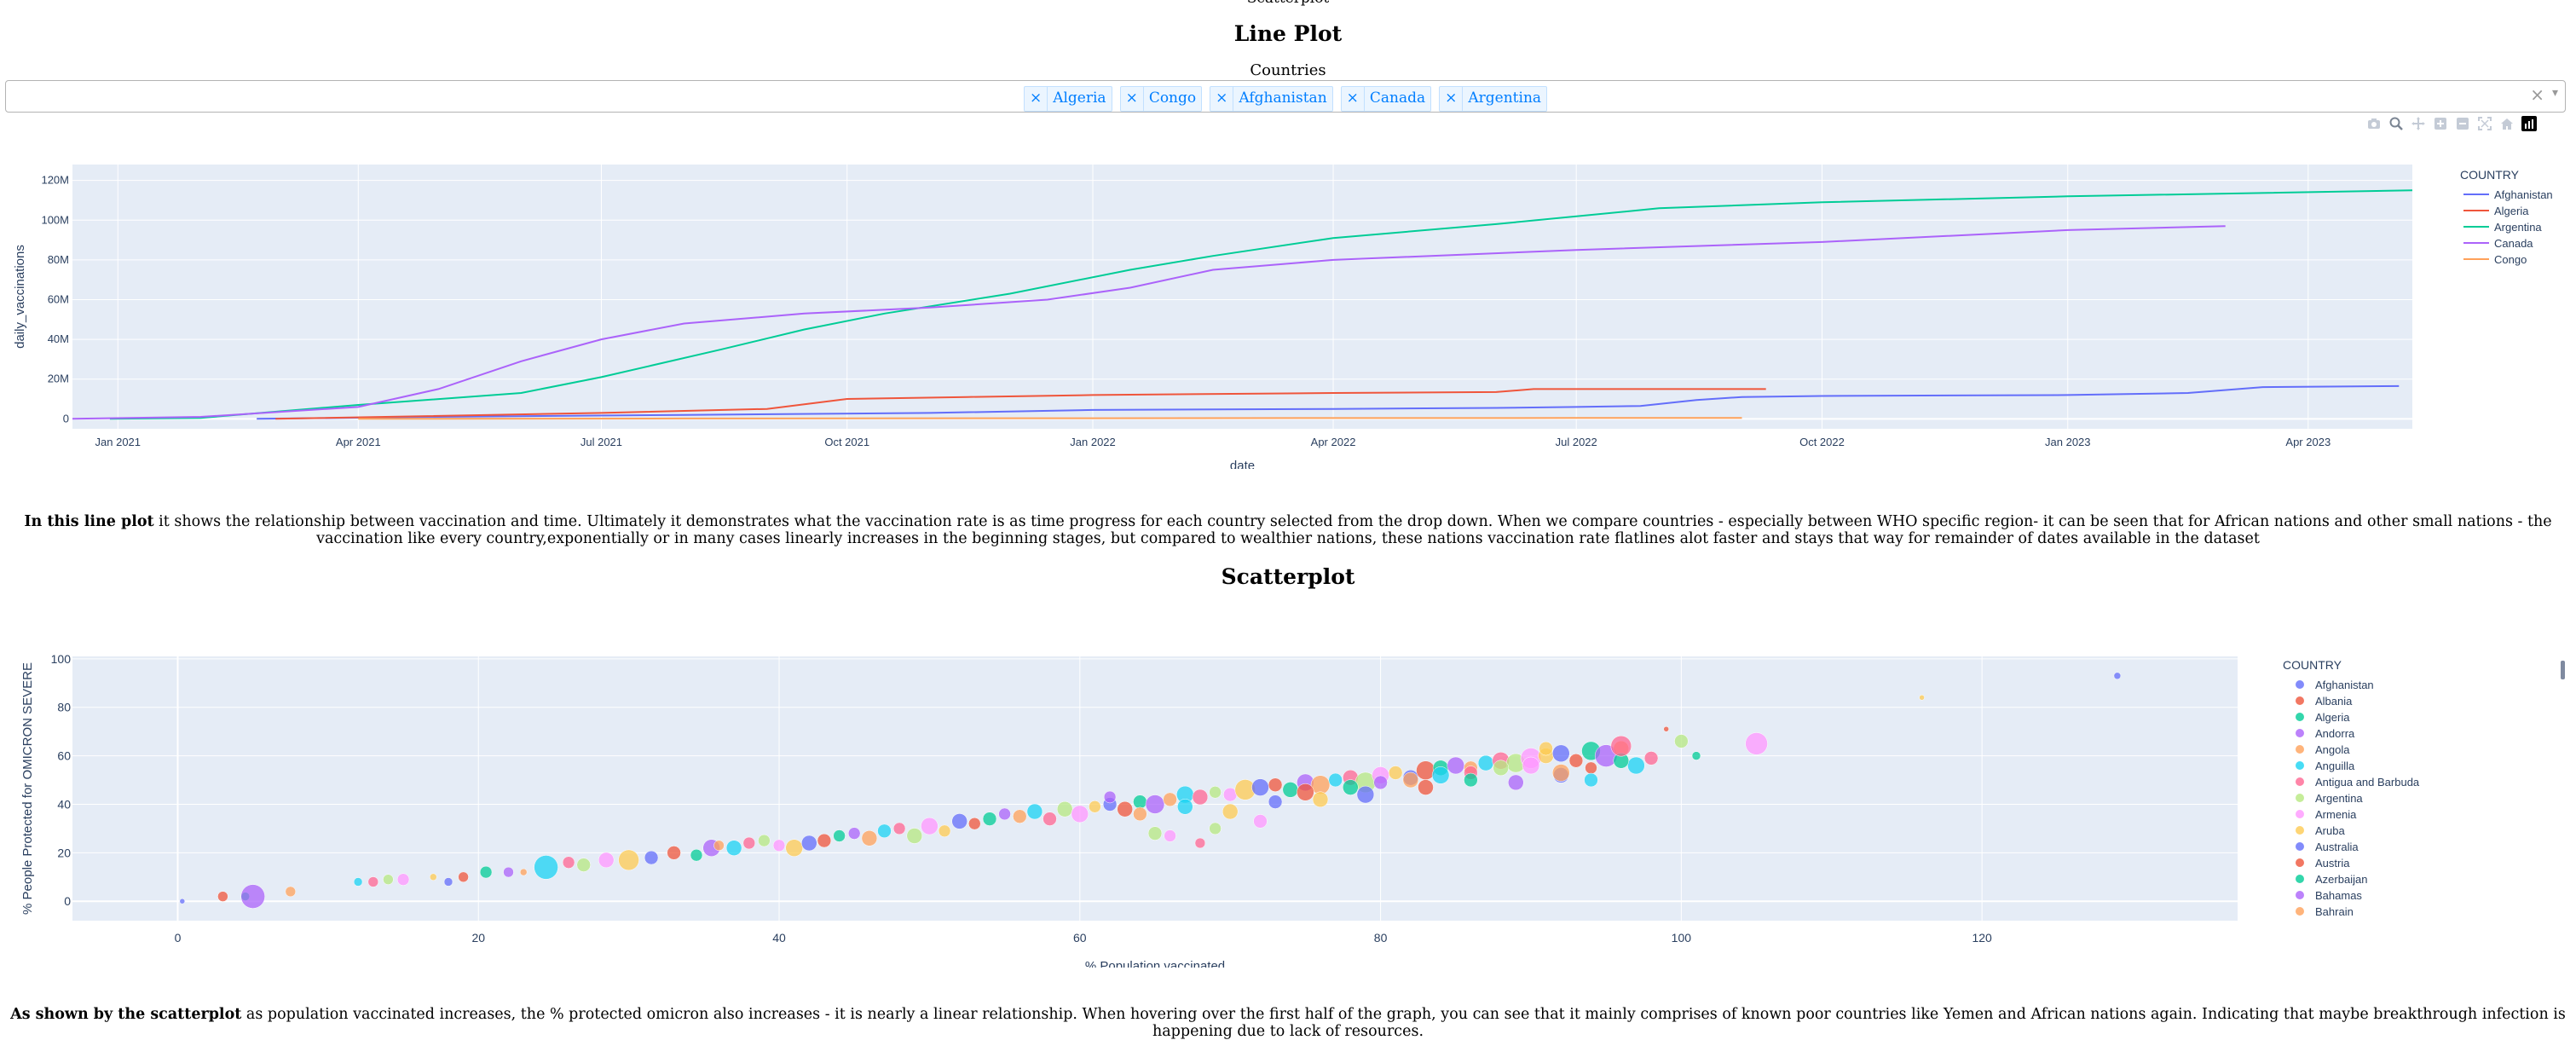  Describe the element at coordinates (1493, 99) in the screenshot. I see `country-chip: × Argentina` at that location.